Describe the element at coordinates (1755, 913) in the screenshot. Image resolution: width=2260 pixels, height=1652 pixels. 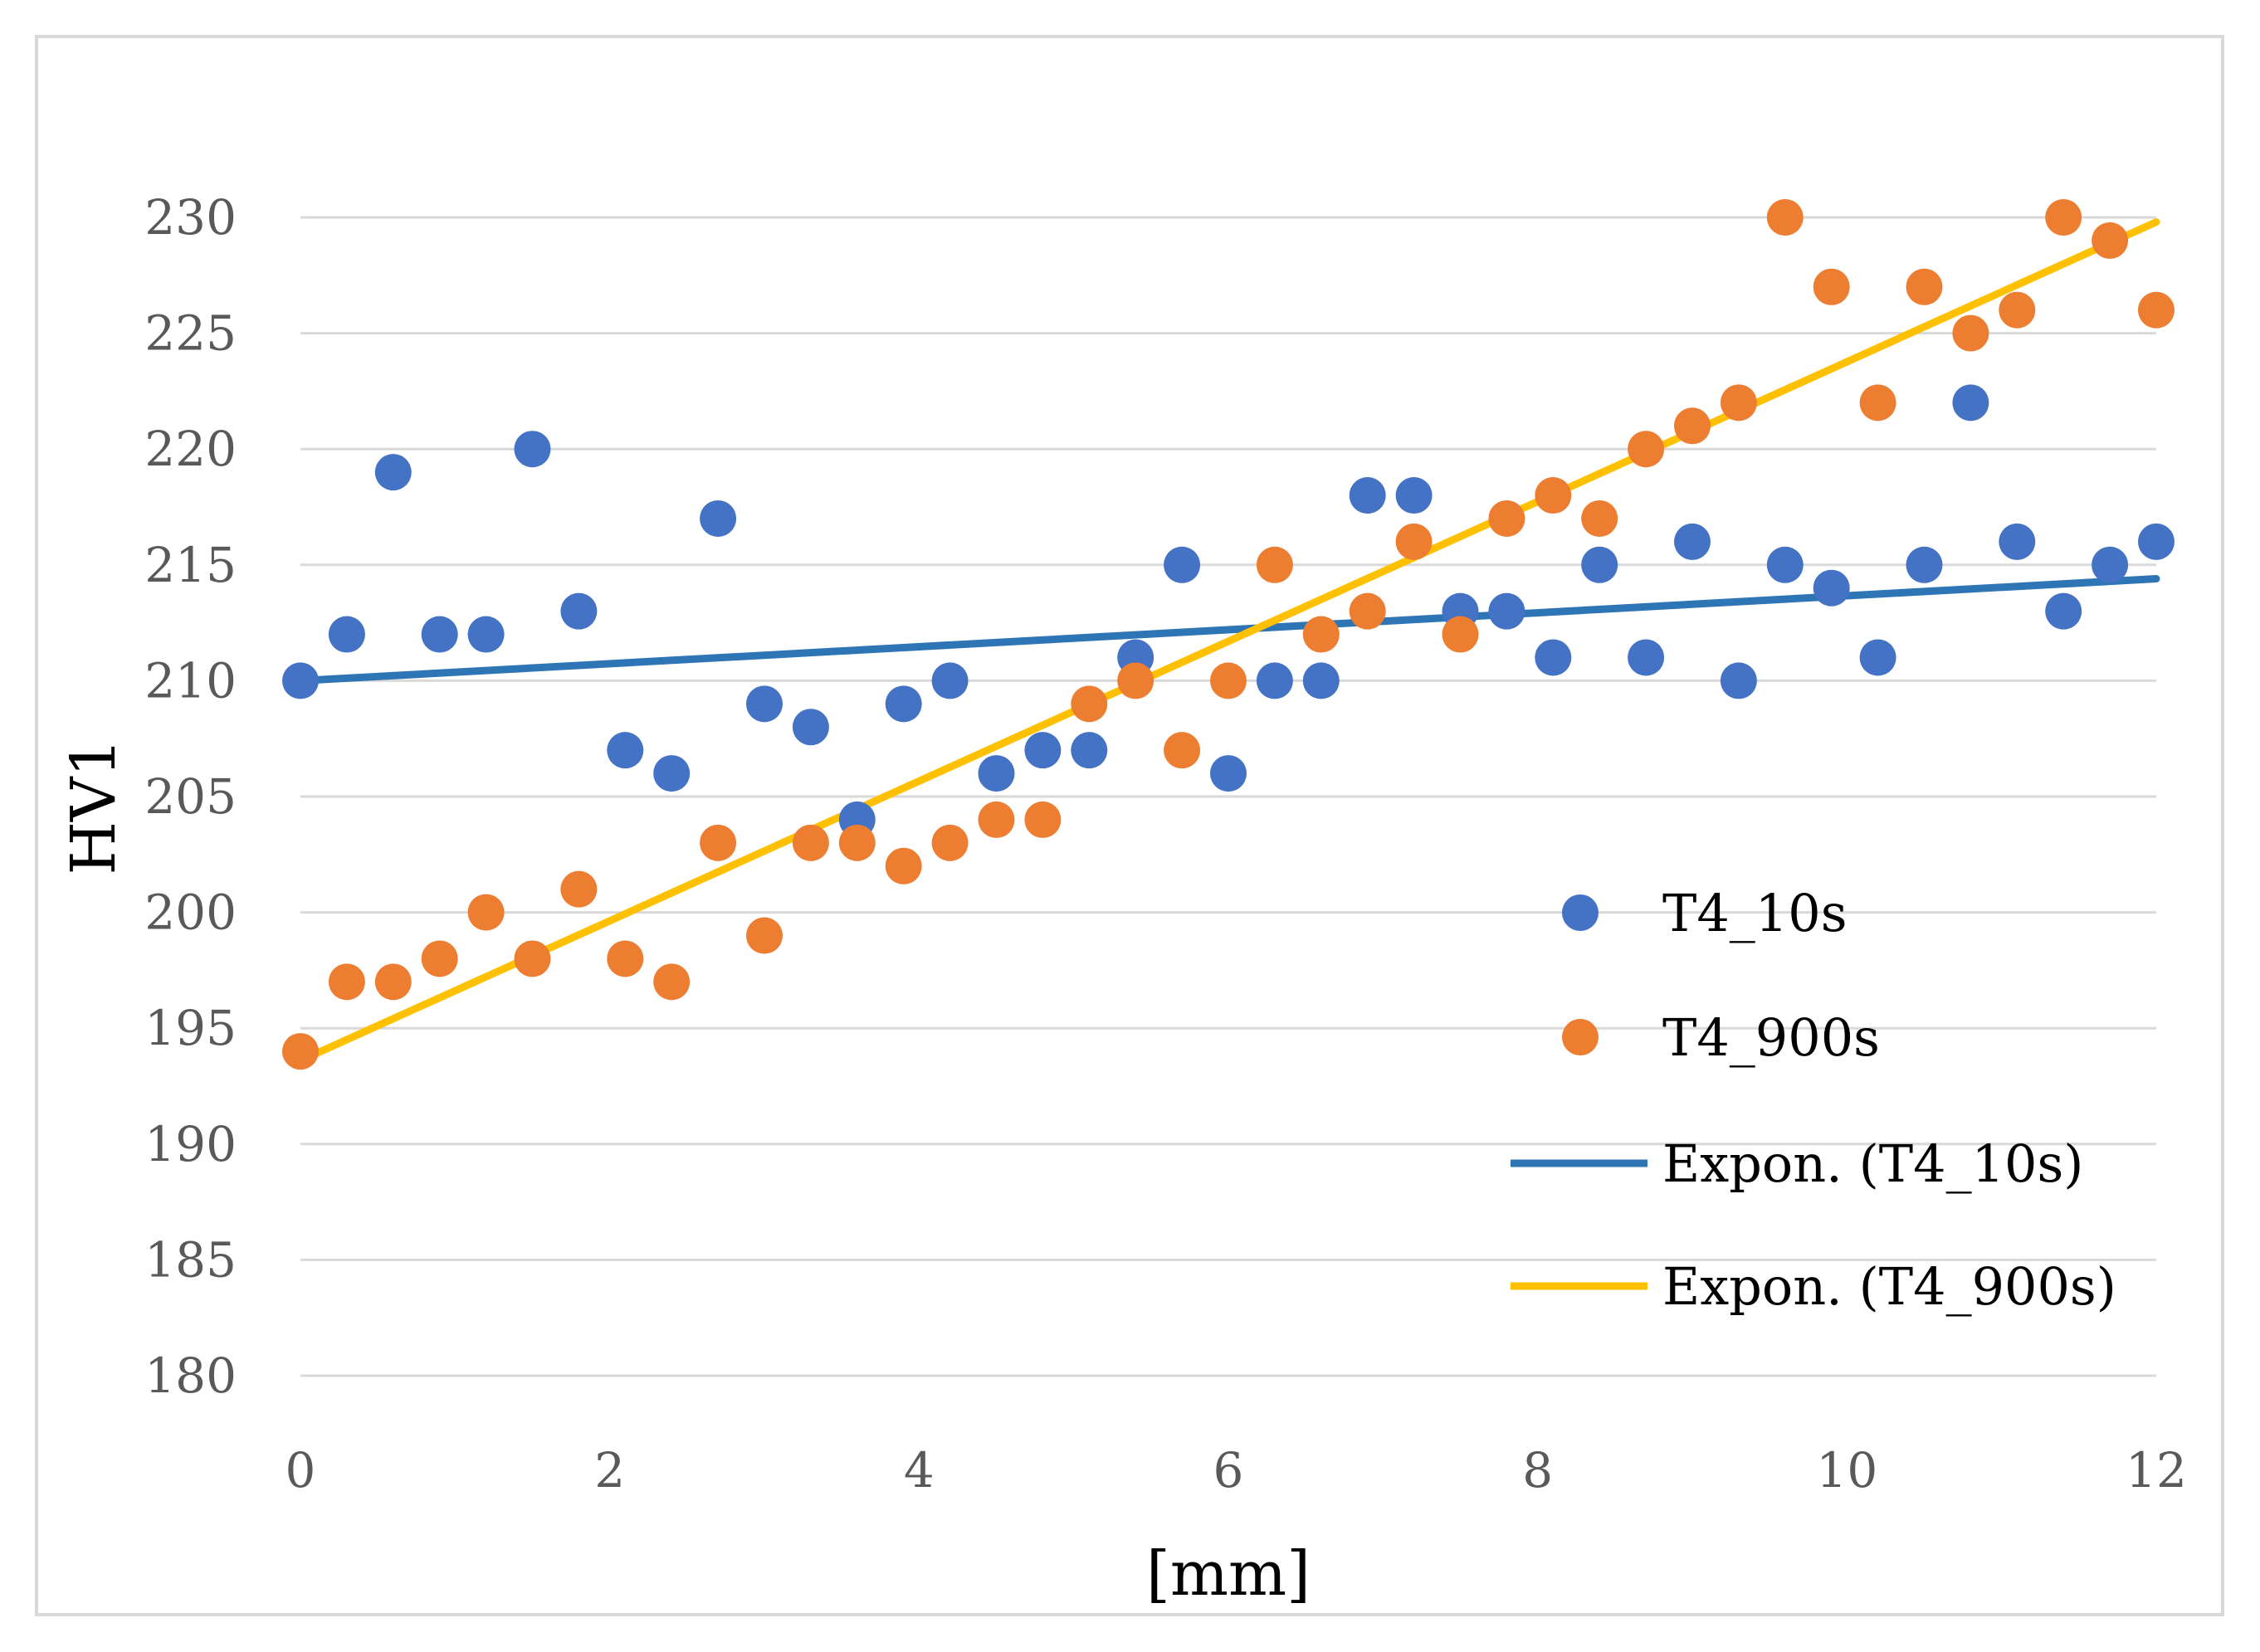
I see `legend-label-0: T4_10s` at that location.